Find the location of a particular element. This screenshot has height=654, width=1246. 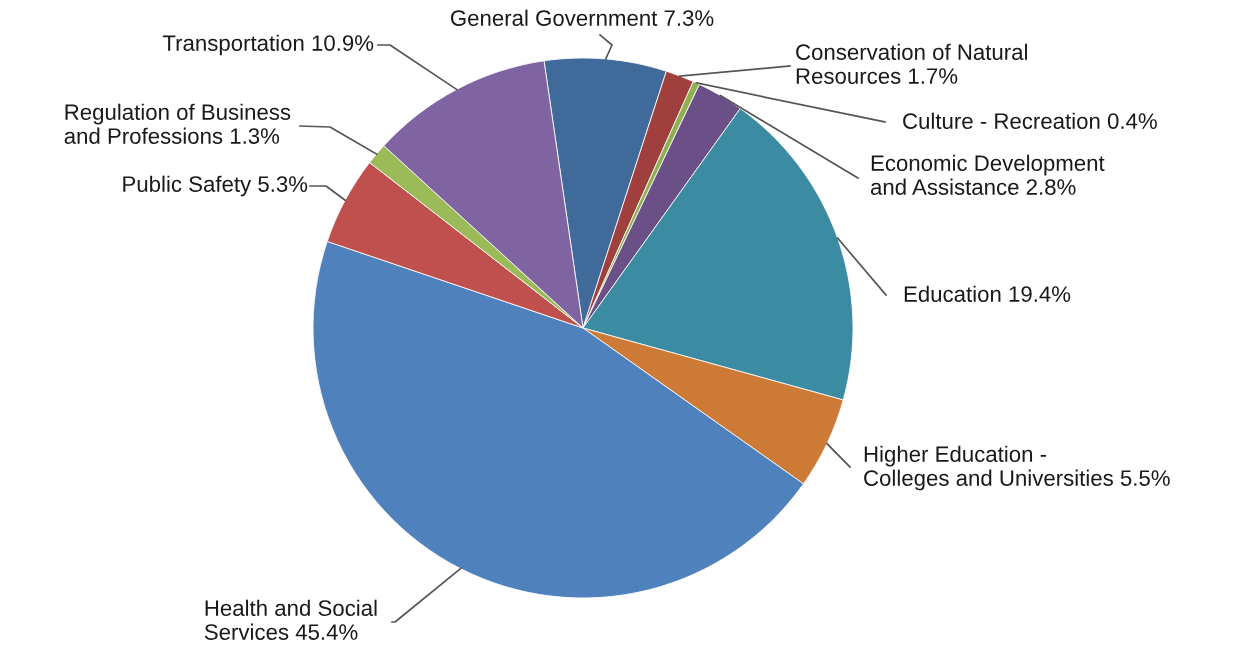

slice-label: Public Safety 5.3% is located at coordinates (215, 186).